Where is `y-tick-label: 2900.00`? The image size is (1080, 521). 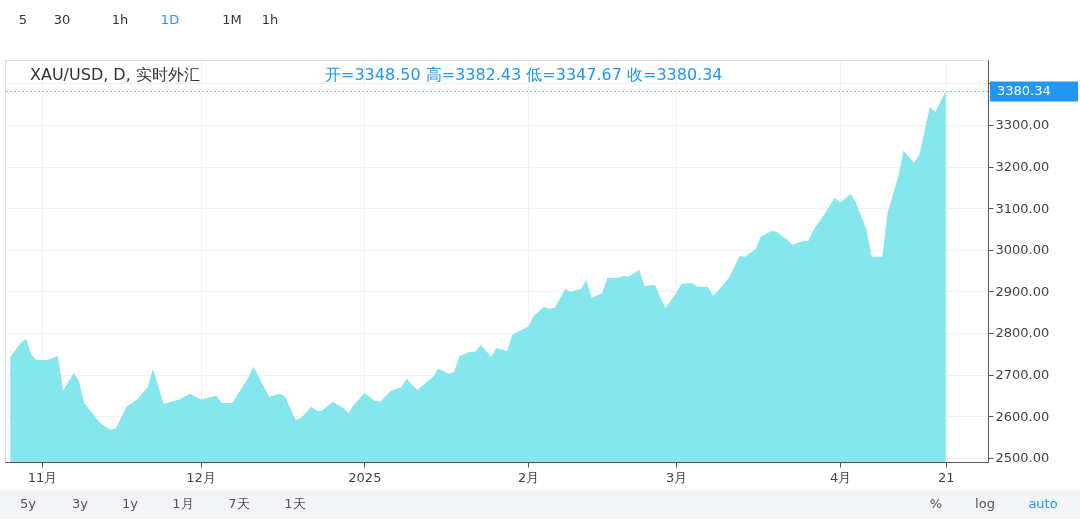
y-tick-label: 2900.00 is located at coordinates (1022, 291).